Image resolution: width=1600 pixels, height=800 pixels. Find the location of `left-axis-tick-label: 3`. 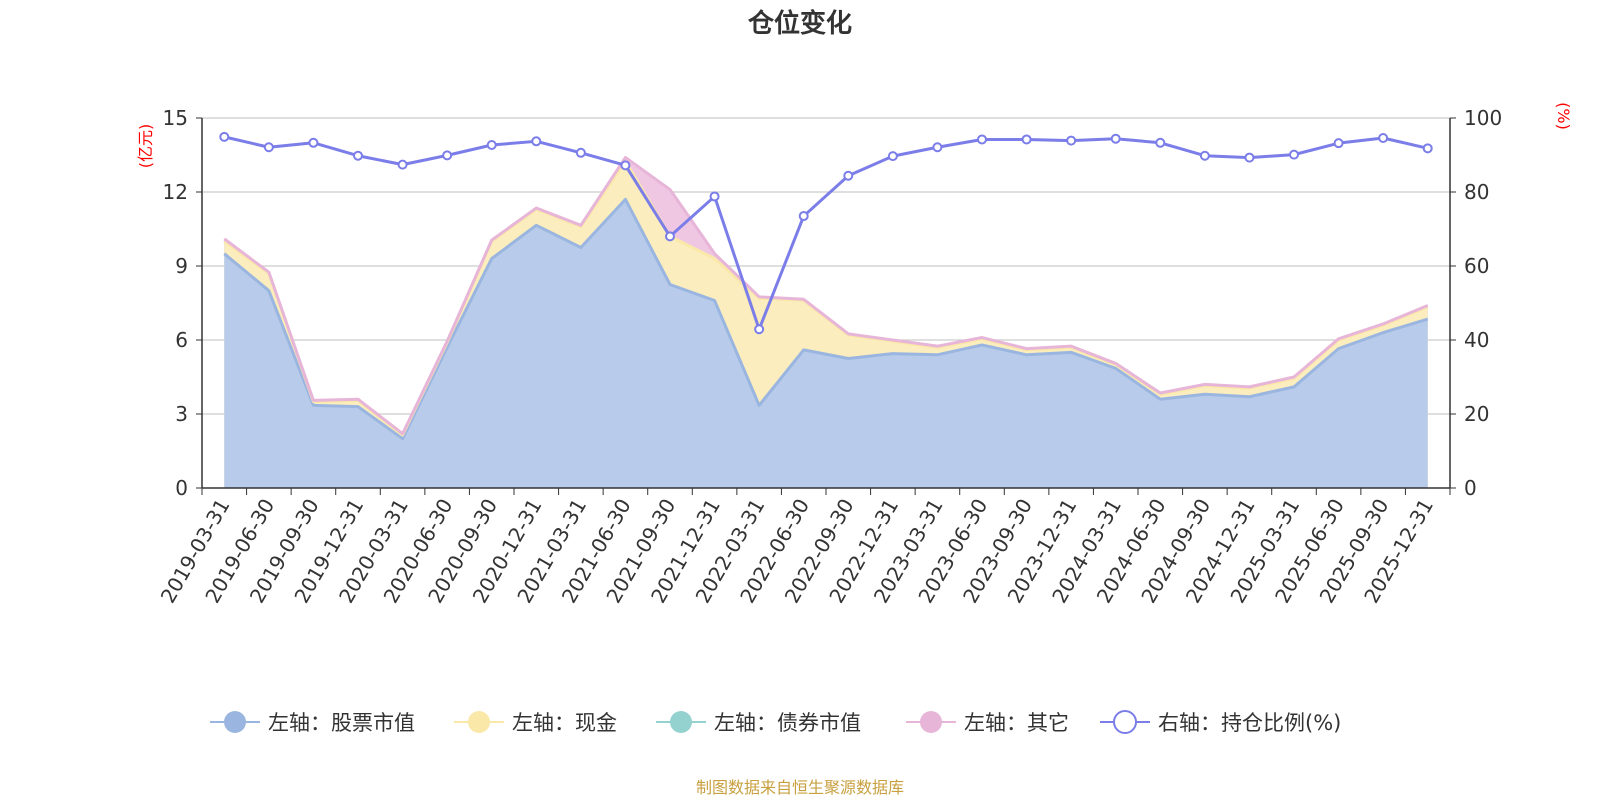

left-axis-tick-label: 3 is located at coordinates (181, 414).